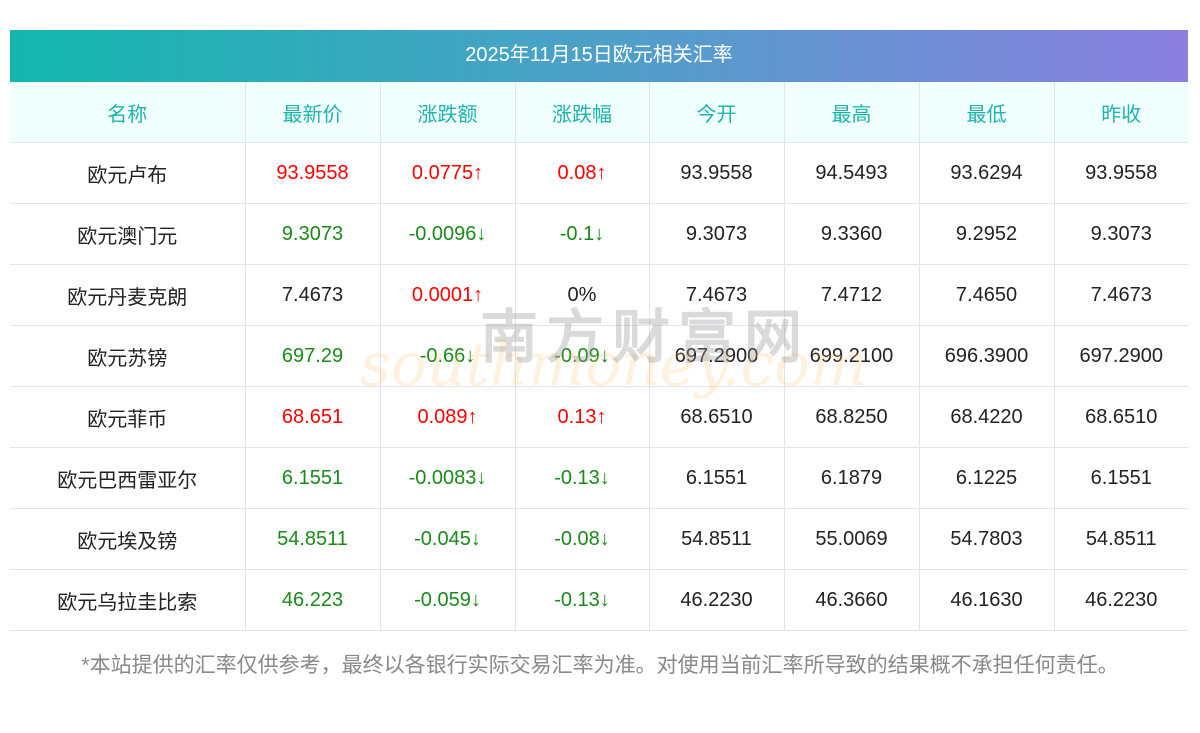  Describe the element at coordinates (582, 112) in the screenshot. I see `column-header: 涨跌幅` at that location.